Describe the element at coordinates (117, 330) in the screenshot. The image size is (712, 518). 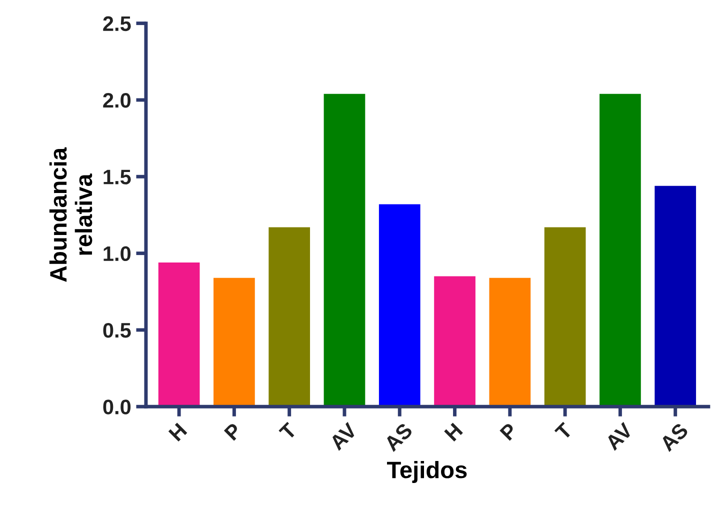
I see `y-tick-label: 0.5` at that location.